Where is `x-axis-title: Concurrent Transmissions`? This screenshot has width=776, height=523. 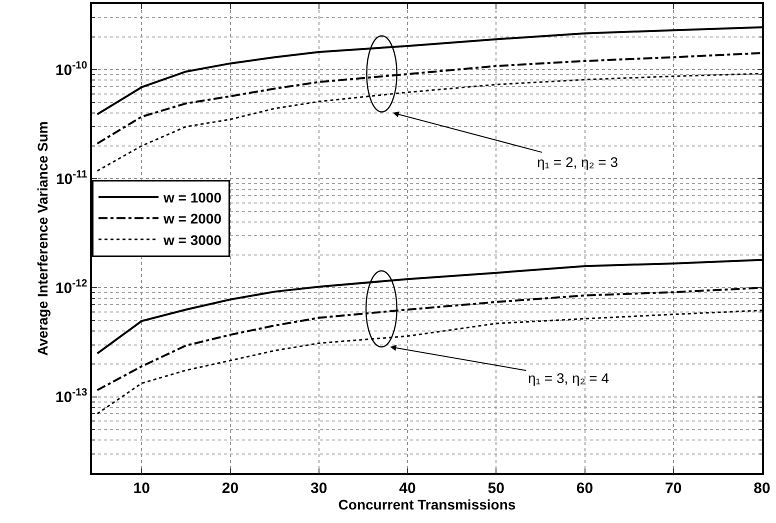 x-axis-title: Concurrent Transmissions is located at coordinates (427, 504).